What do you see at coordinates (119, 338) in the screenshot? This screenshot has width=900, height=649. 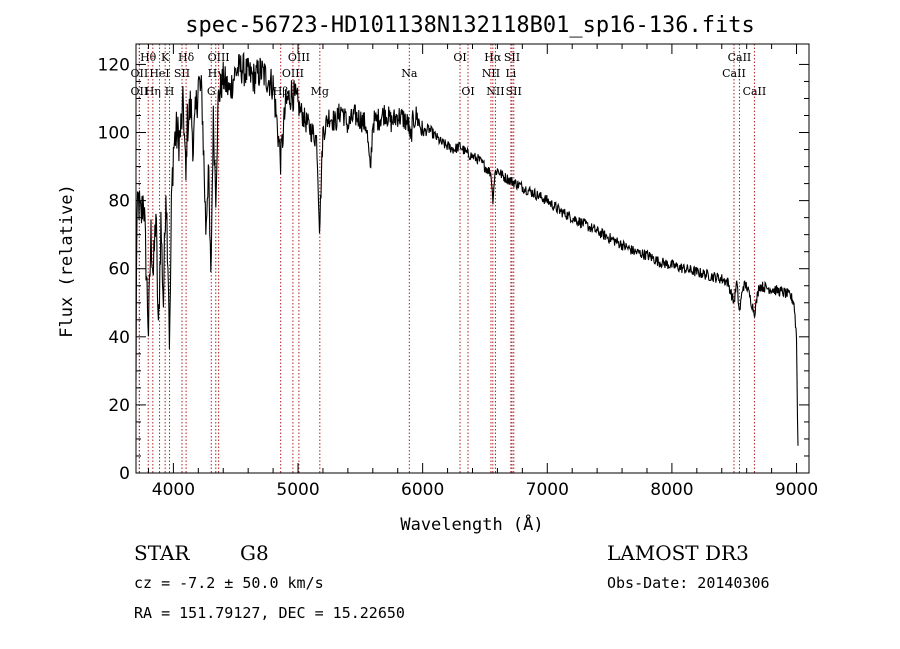 I see `y-tick-label: 40` at bounding box center [119, 338].